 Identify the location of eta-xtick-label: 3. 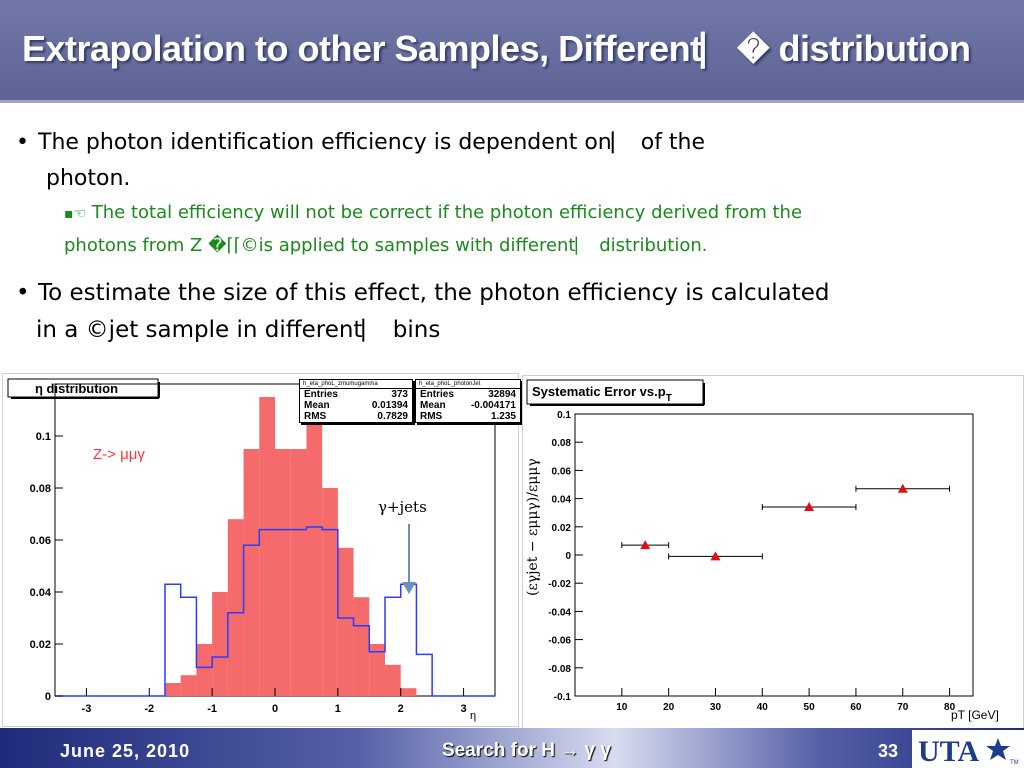
(464, 709).